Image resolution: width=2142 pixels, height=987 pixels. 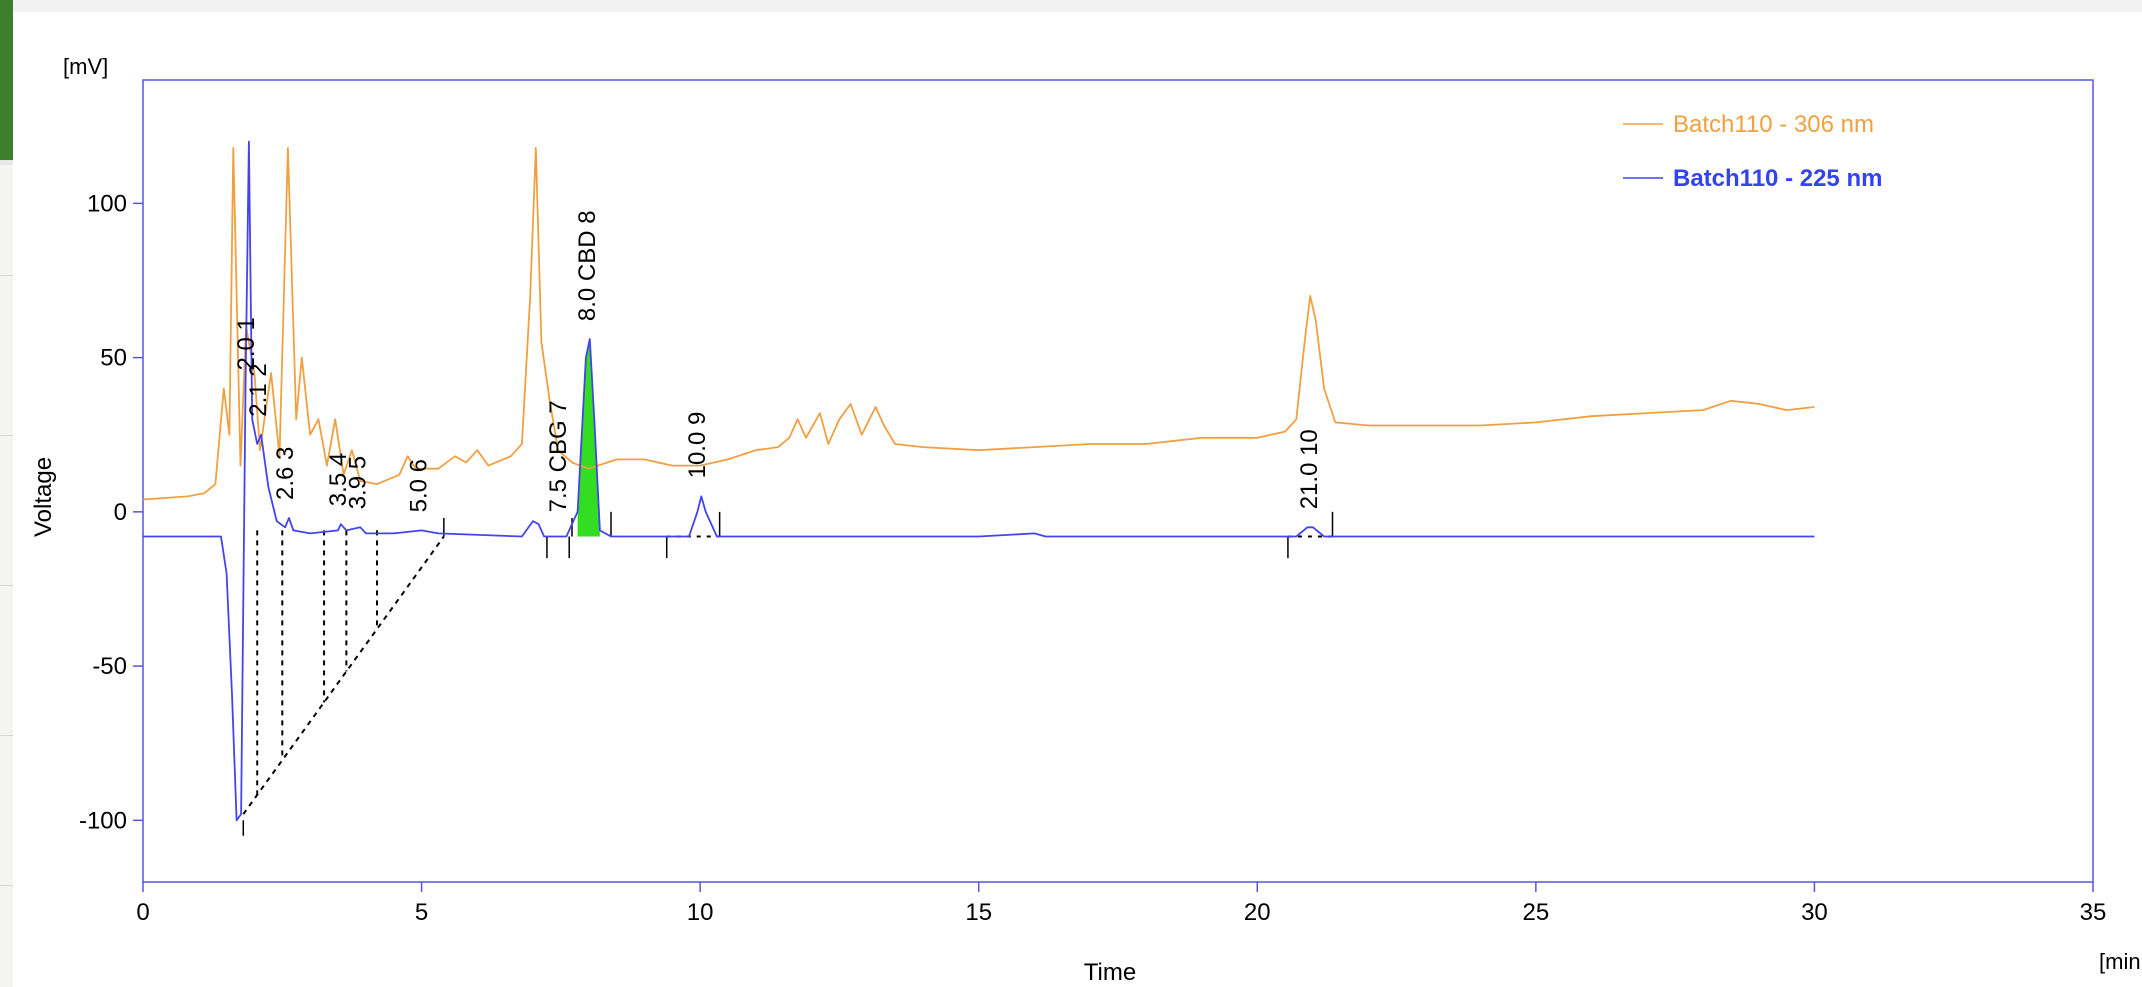 What do you see at coordinates (85, 66) in the screenshot?
I see `y-unit-label: [mV]` at bounding box center [85, 66].